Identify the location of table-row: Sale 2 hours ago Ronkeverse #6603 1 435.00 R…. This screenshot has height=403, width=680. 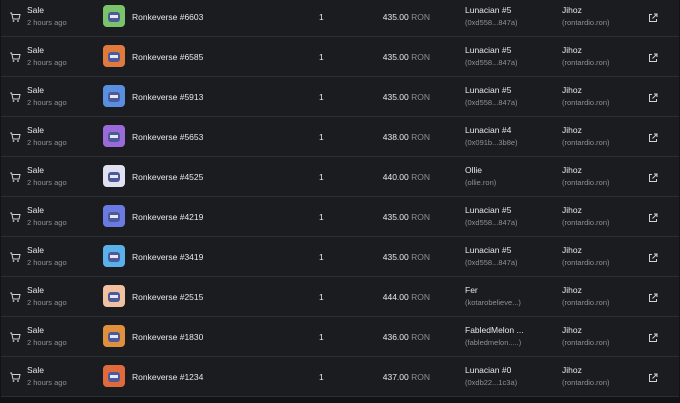
(340, 18).